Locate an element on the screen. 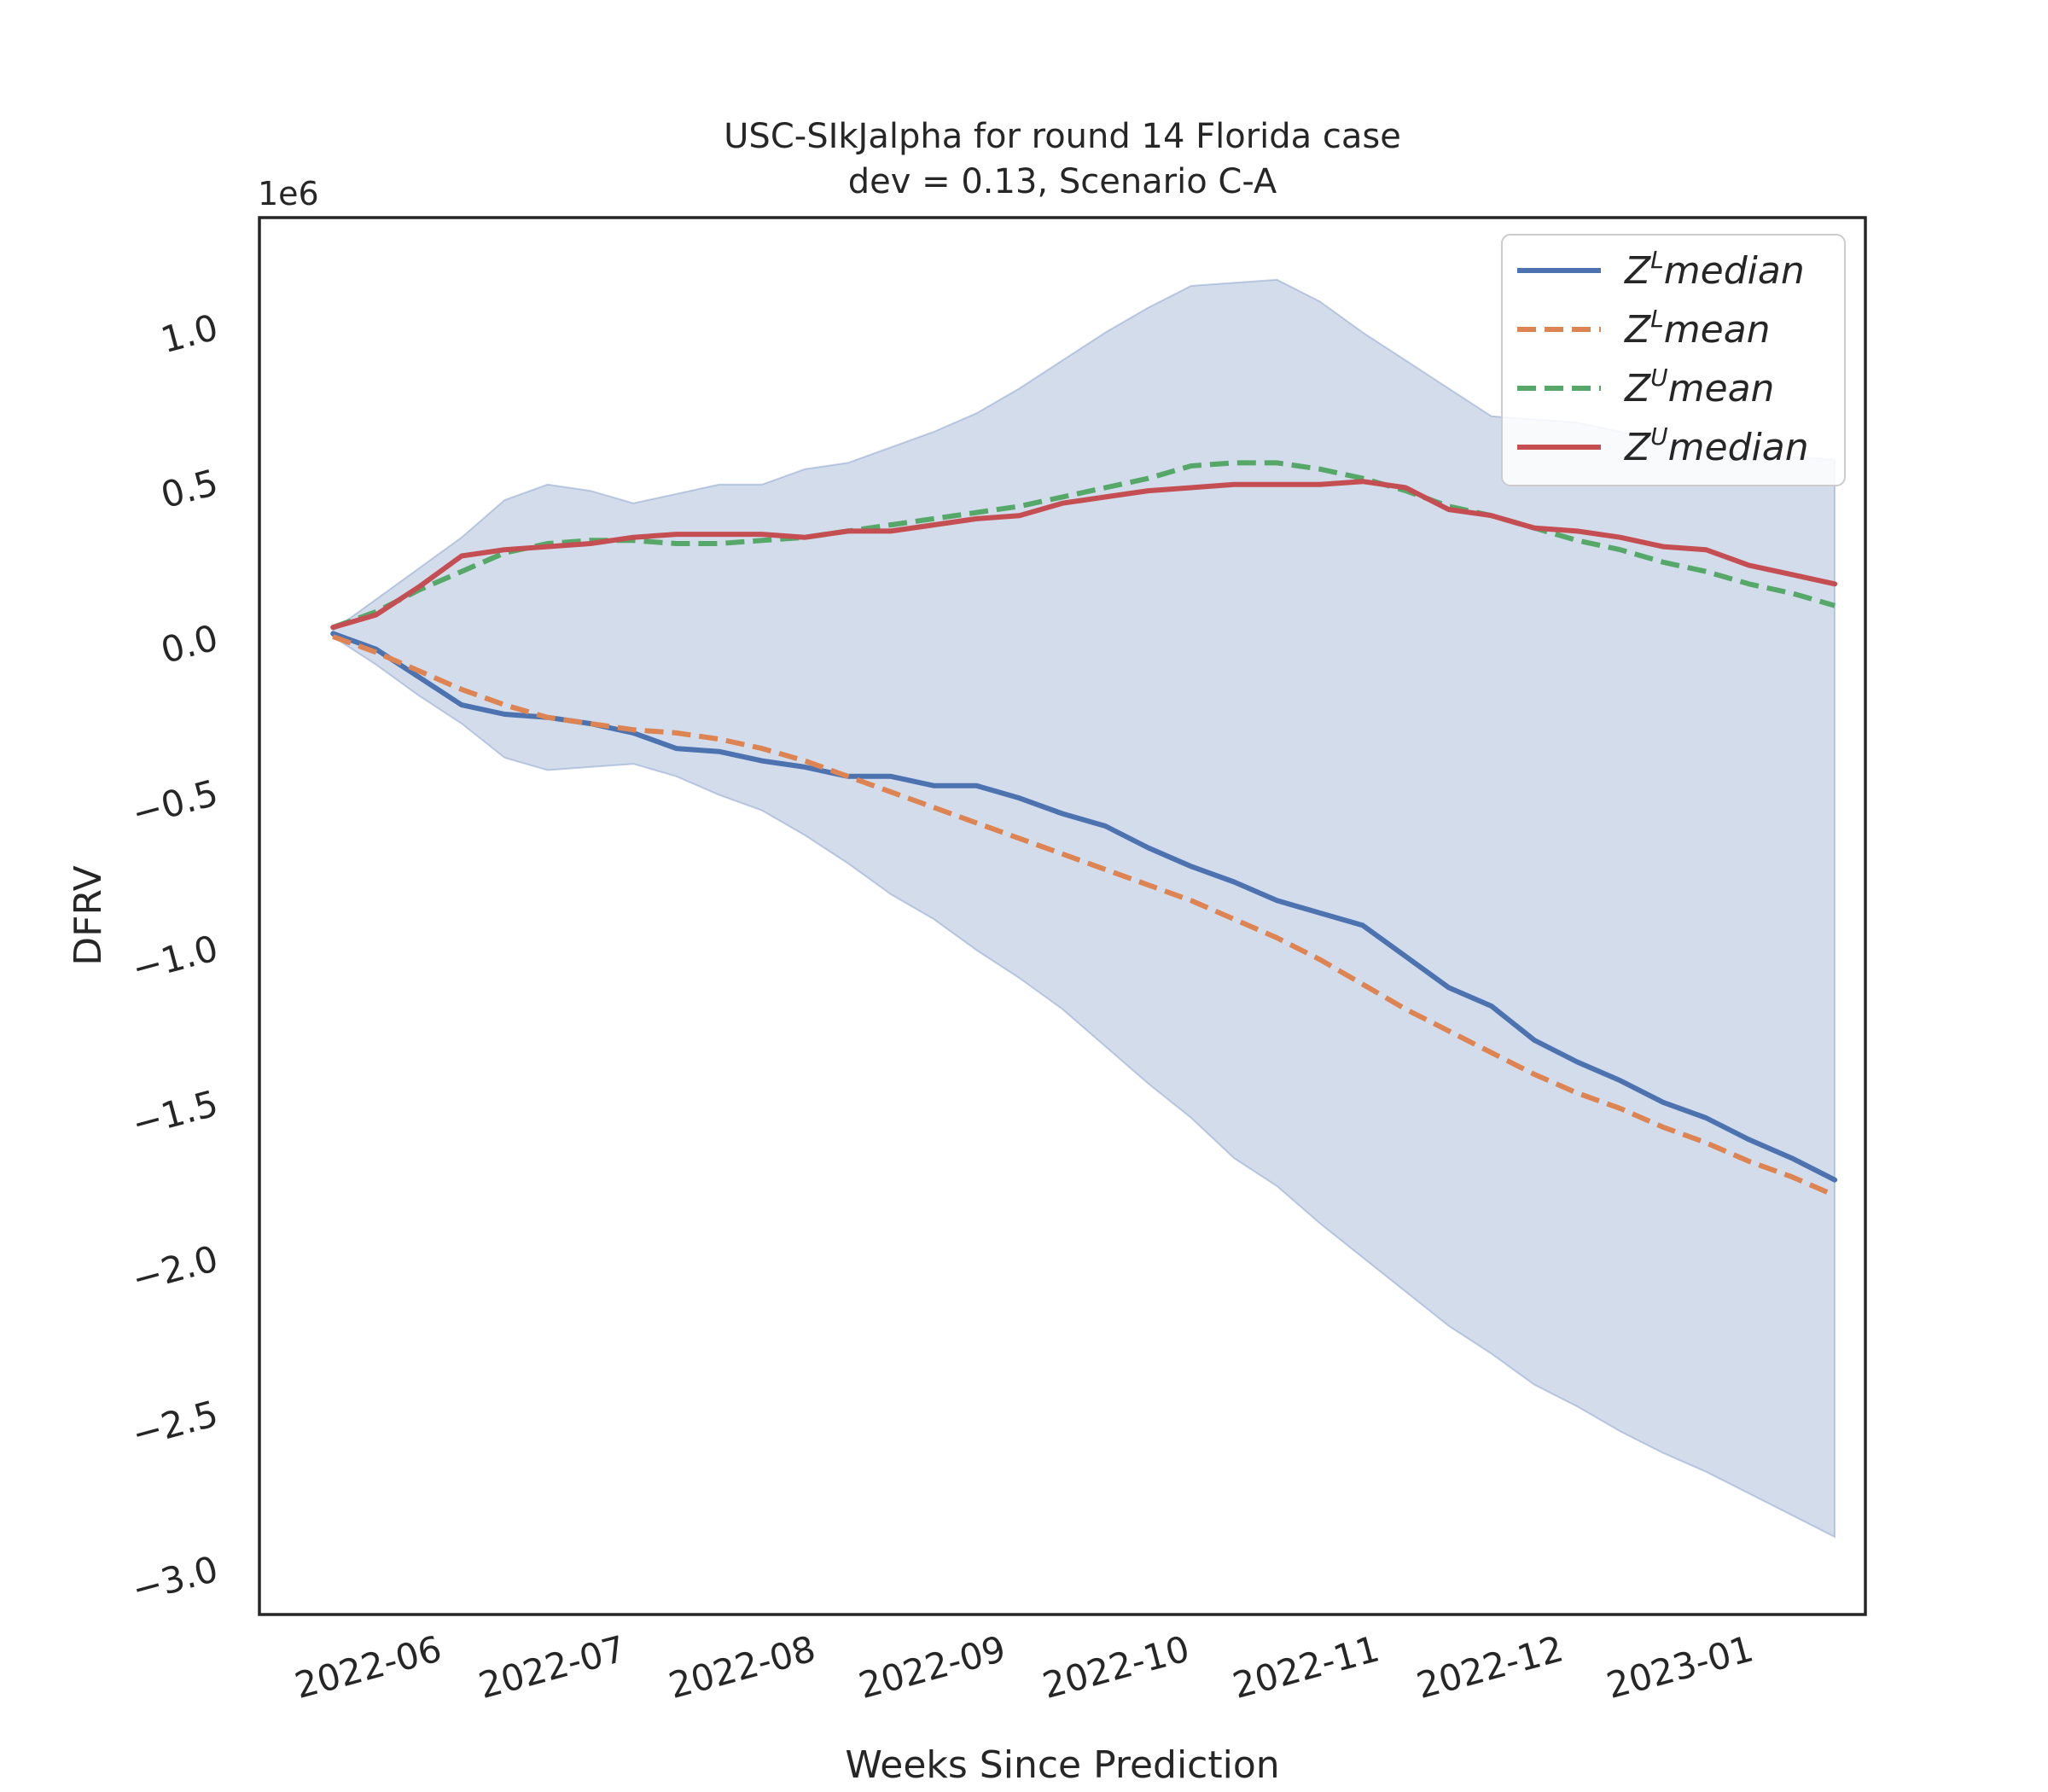 The width and height of the screenshot is (2048, 1792). x-axis-label: Weeks Since Prediction is located at coordinates (1062, 1765).